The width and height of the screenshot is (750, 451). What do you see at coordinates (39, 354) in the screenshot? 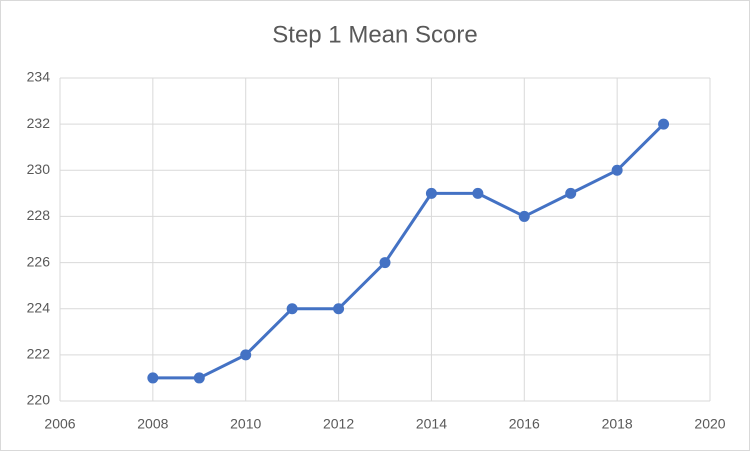
I see `y-tick-label: 222` at bounding box center [39, 354].